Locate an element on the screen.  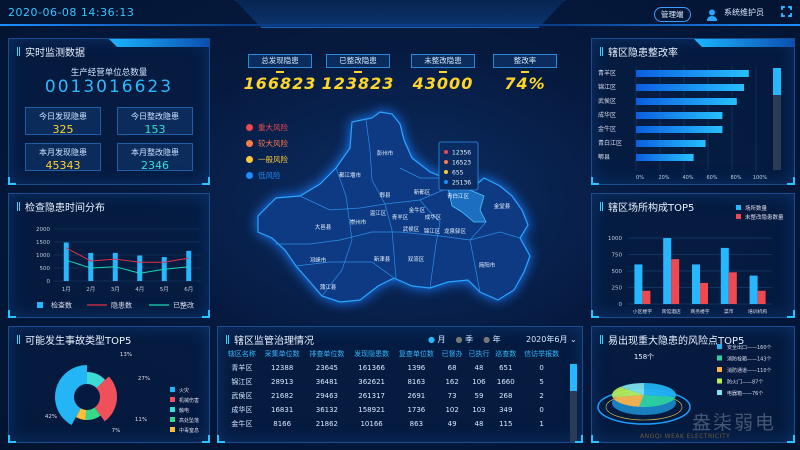
stat-box: 本月发现隐患 45343 is located at coordinates (63, 157).